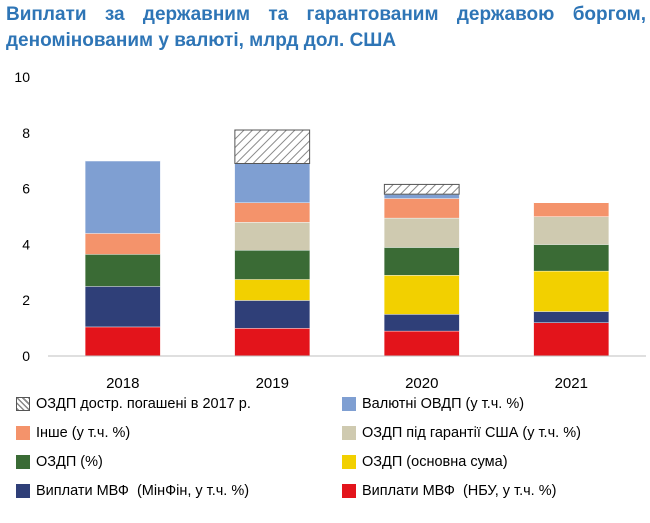 This screenshot has height=523, width=650. I want to click on legend-label: Виплати МВФ (МінФін, у т.ч. %), so click(143, 491).